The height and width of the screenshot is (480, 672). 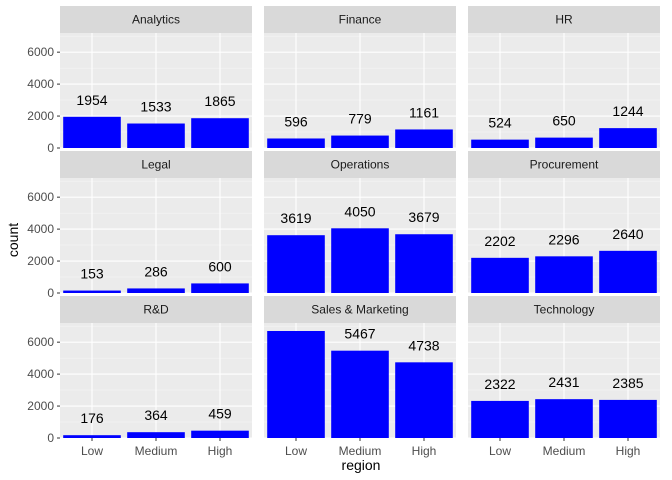 What do you see at coordinates (627, 383) in the screenshot?
I see `data-label: 2385` at bounding box center [627, 383].